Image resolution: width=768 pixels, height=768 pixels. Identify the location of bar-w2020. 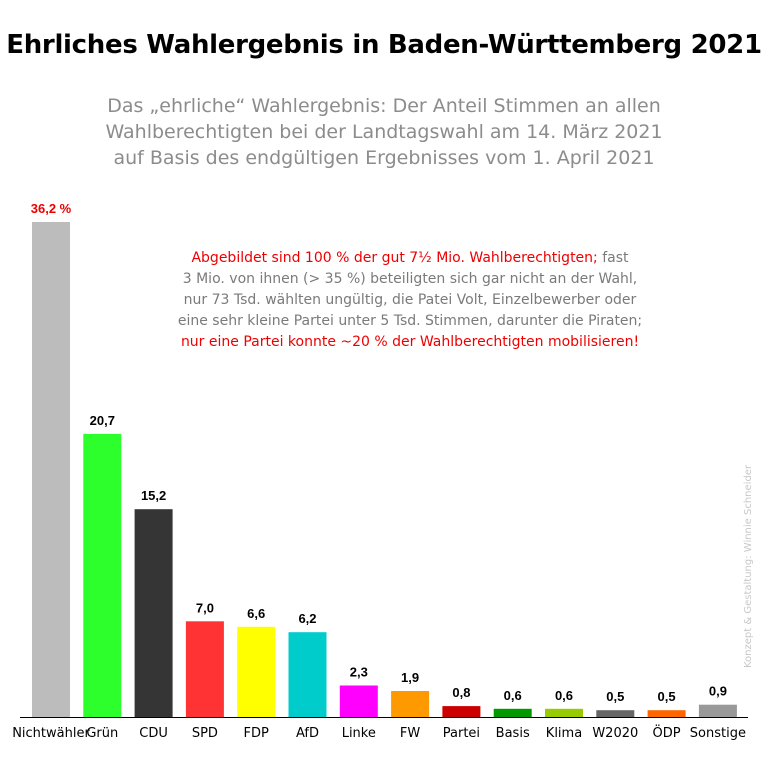
(615, 713).